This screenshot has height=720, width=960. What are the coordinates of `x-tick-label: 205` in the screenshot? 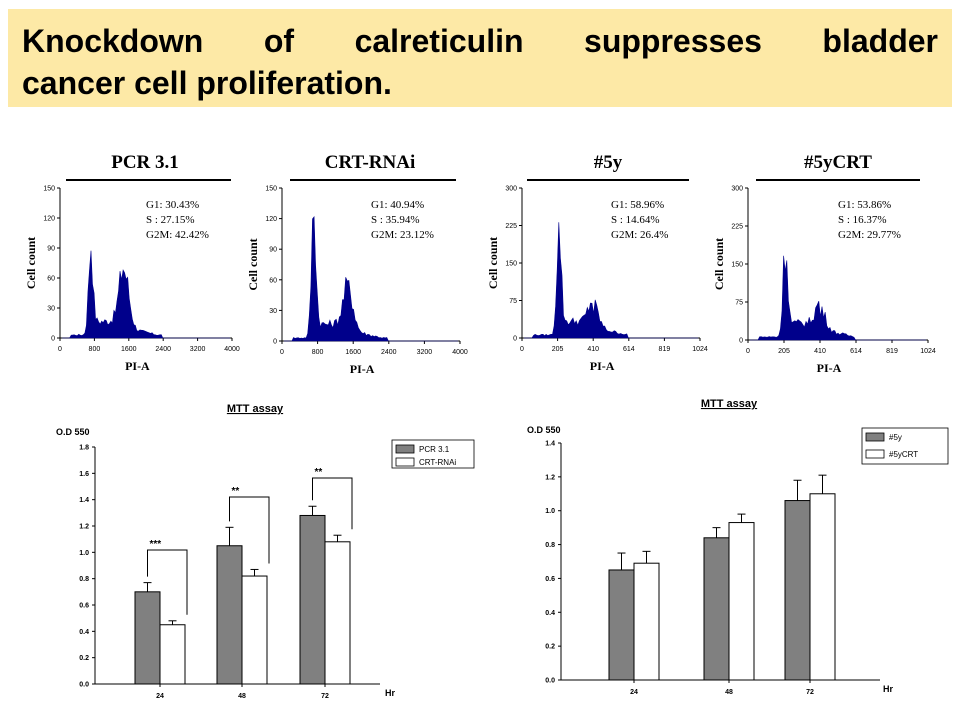 It's located at (558, 349).